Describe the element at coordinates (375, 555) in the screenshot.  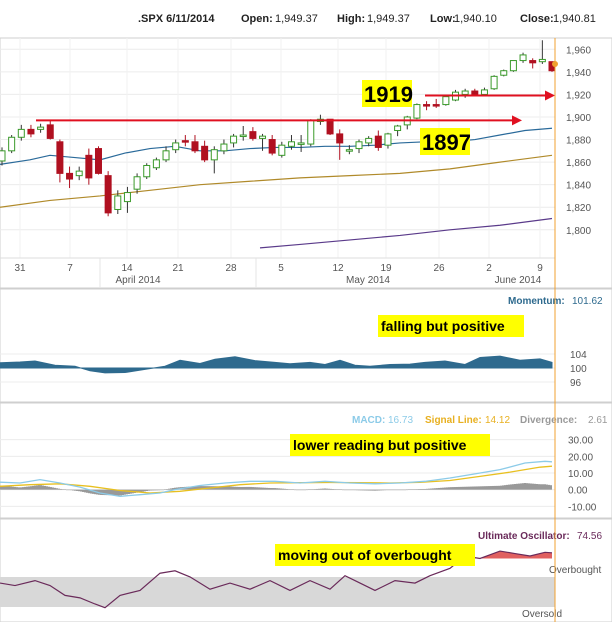
I see `uo-note-bg` at that location.